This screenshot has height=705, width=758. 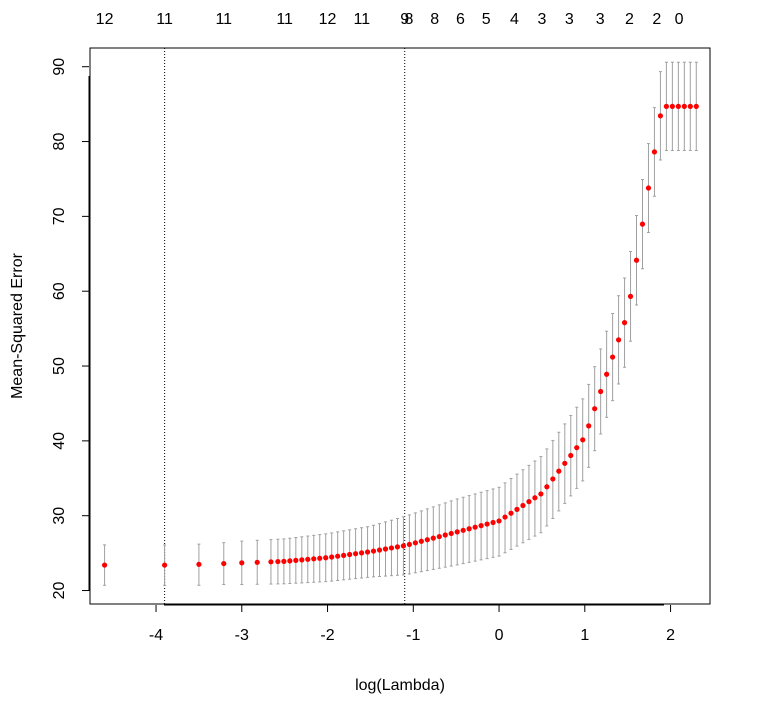 What do you see at coordinates (486, 19) in the screenshot?
I see `top-axis-label: 5` at bounding box center [486, 19].